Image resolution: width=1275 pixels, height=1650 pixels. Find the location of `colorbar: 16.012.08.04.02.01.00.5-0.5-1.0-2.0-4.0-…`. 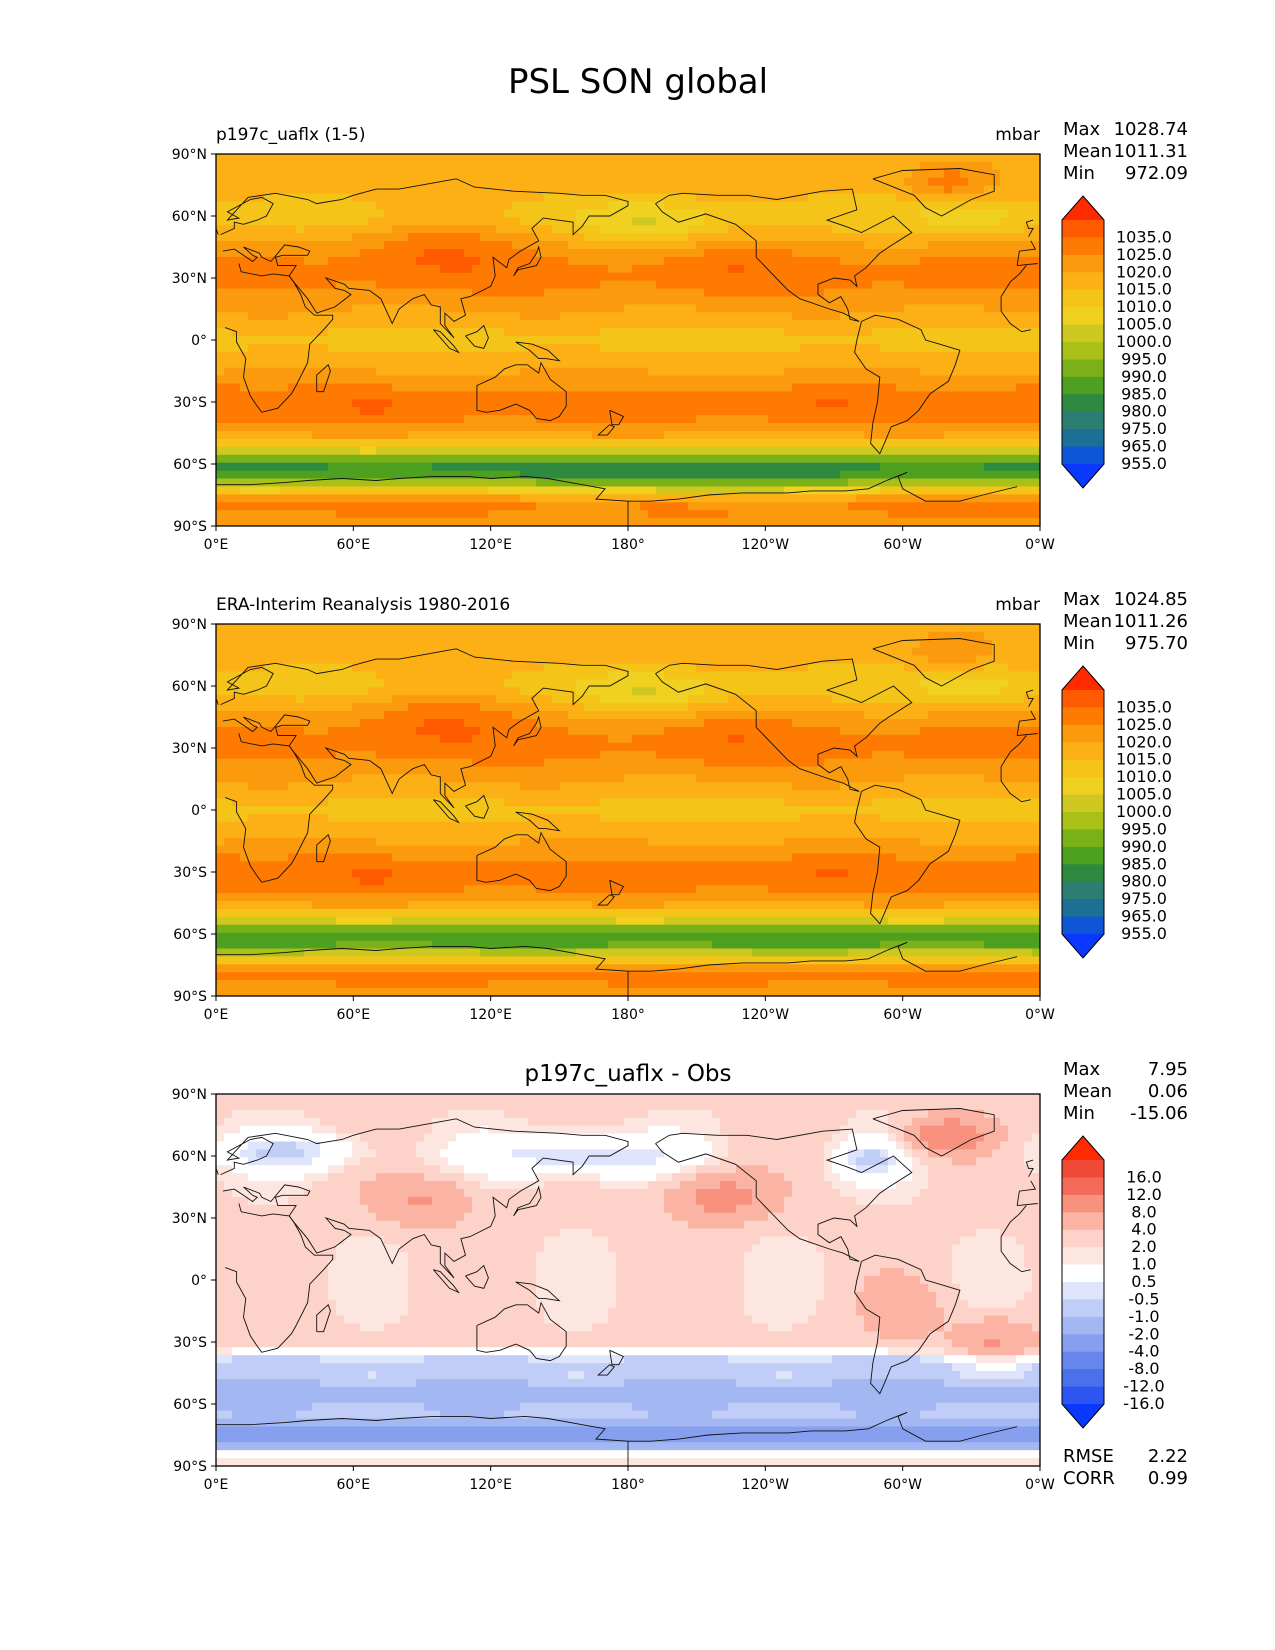

colorbar: 16.012.08.04.02.01.00.5-0.5-1.0-2.0-4.0-… is located at coordinates (1113, 1282).